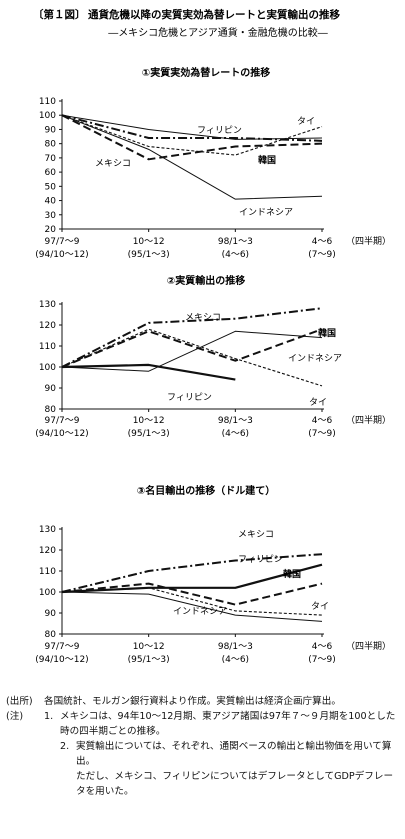 Image resolution: width=405 pixels, height=839 pixels. What do you see at coordinates (51, 159) in the screenshot?
I see `y-tick-label: 70` at bounding box center [51, 159].